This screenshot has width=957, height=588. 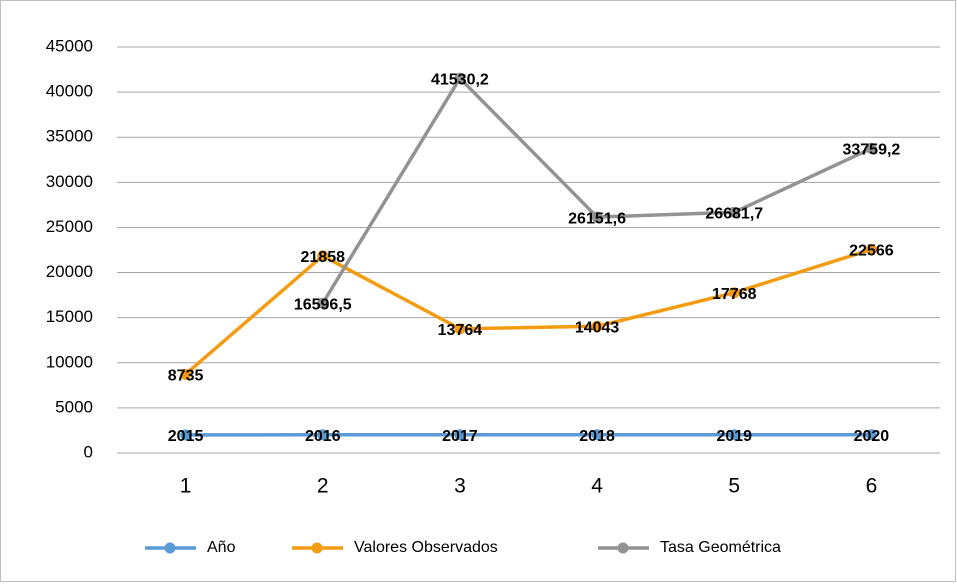 What do you see at coordinates (597, 328) in the screenshot?
I see `data-label: 14043` at bounding box center [597, 328].